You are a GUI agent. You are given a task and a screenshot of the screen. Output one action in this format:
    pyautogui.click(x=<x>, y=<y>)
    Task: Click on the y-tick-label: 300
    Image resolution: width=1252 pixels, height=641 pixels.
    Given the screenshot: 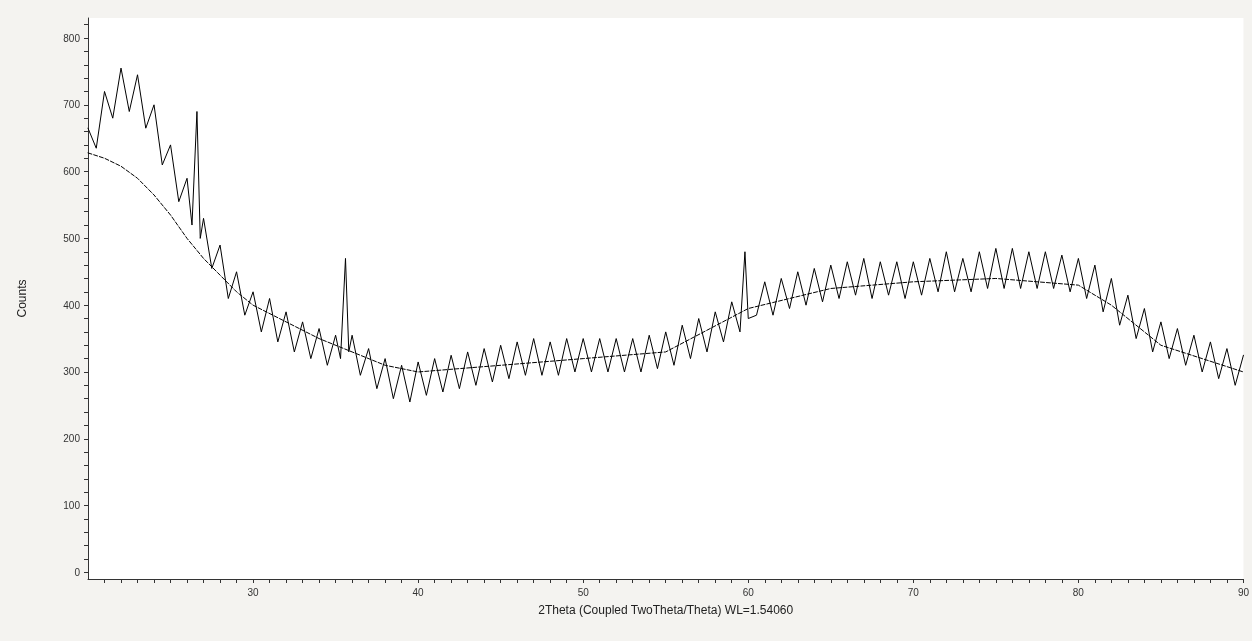 What is the action you would take?
    pyautogui.click(x=72, y=372)
    